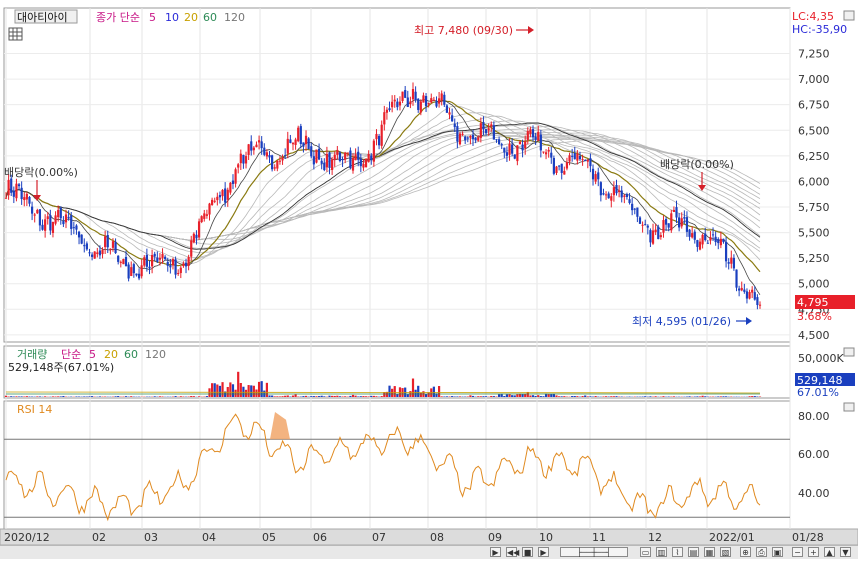 The width and height of the screenshot is (858, 561). Describe the element at coordinates (761, 552) in the screenshot. I see `print-button: ⎙` at that location.